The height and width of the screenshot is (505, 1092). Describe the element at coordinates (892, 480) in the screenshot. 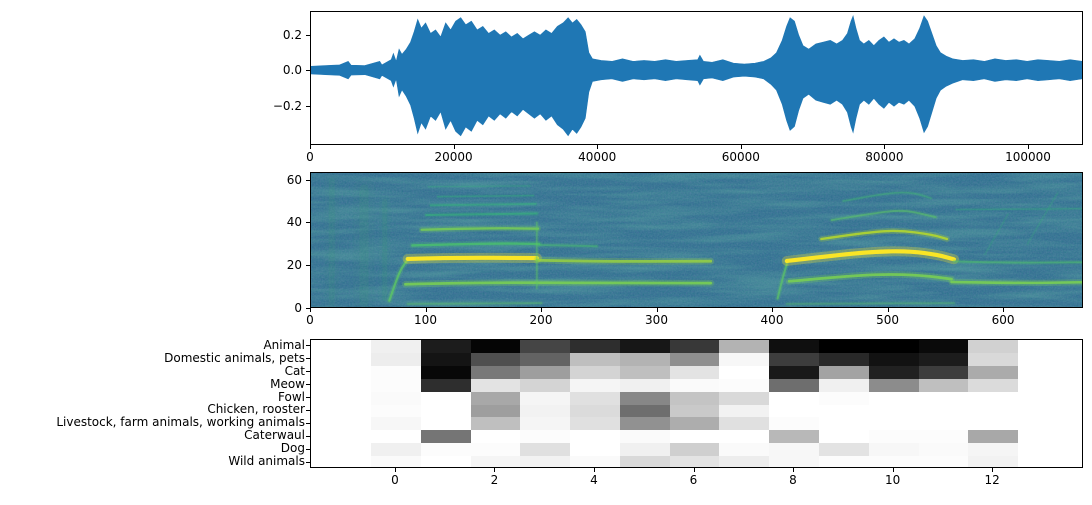

I see `heatmap-xtick-label: 10` at that location.